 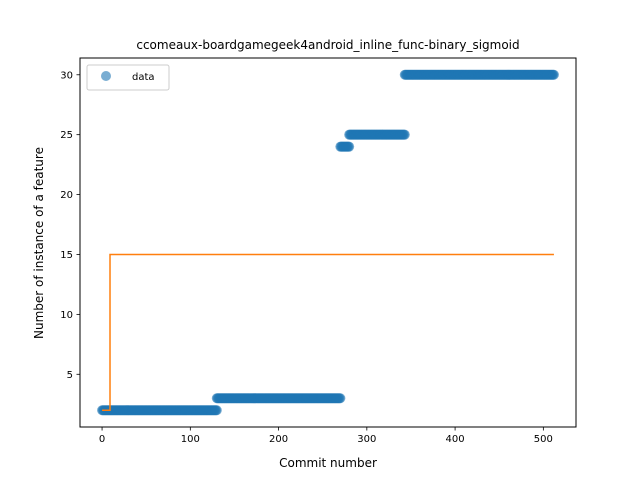 What do you see at coordinates (143, 77) in the screenshot?
I see `legend-label-data: data` at bounding box center [143, 77].